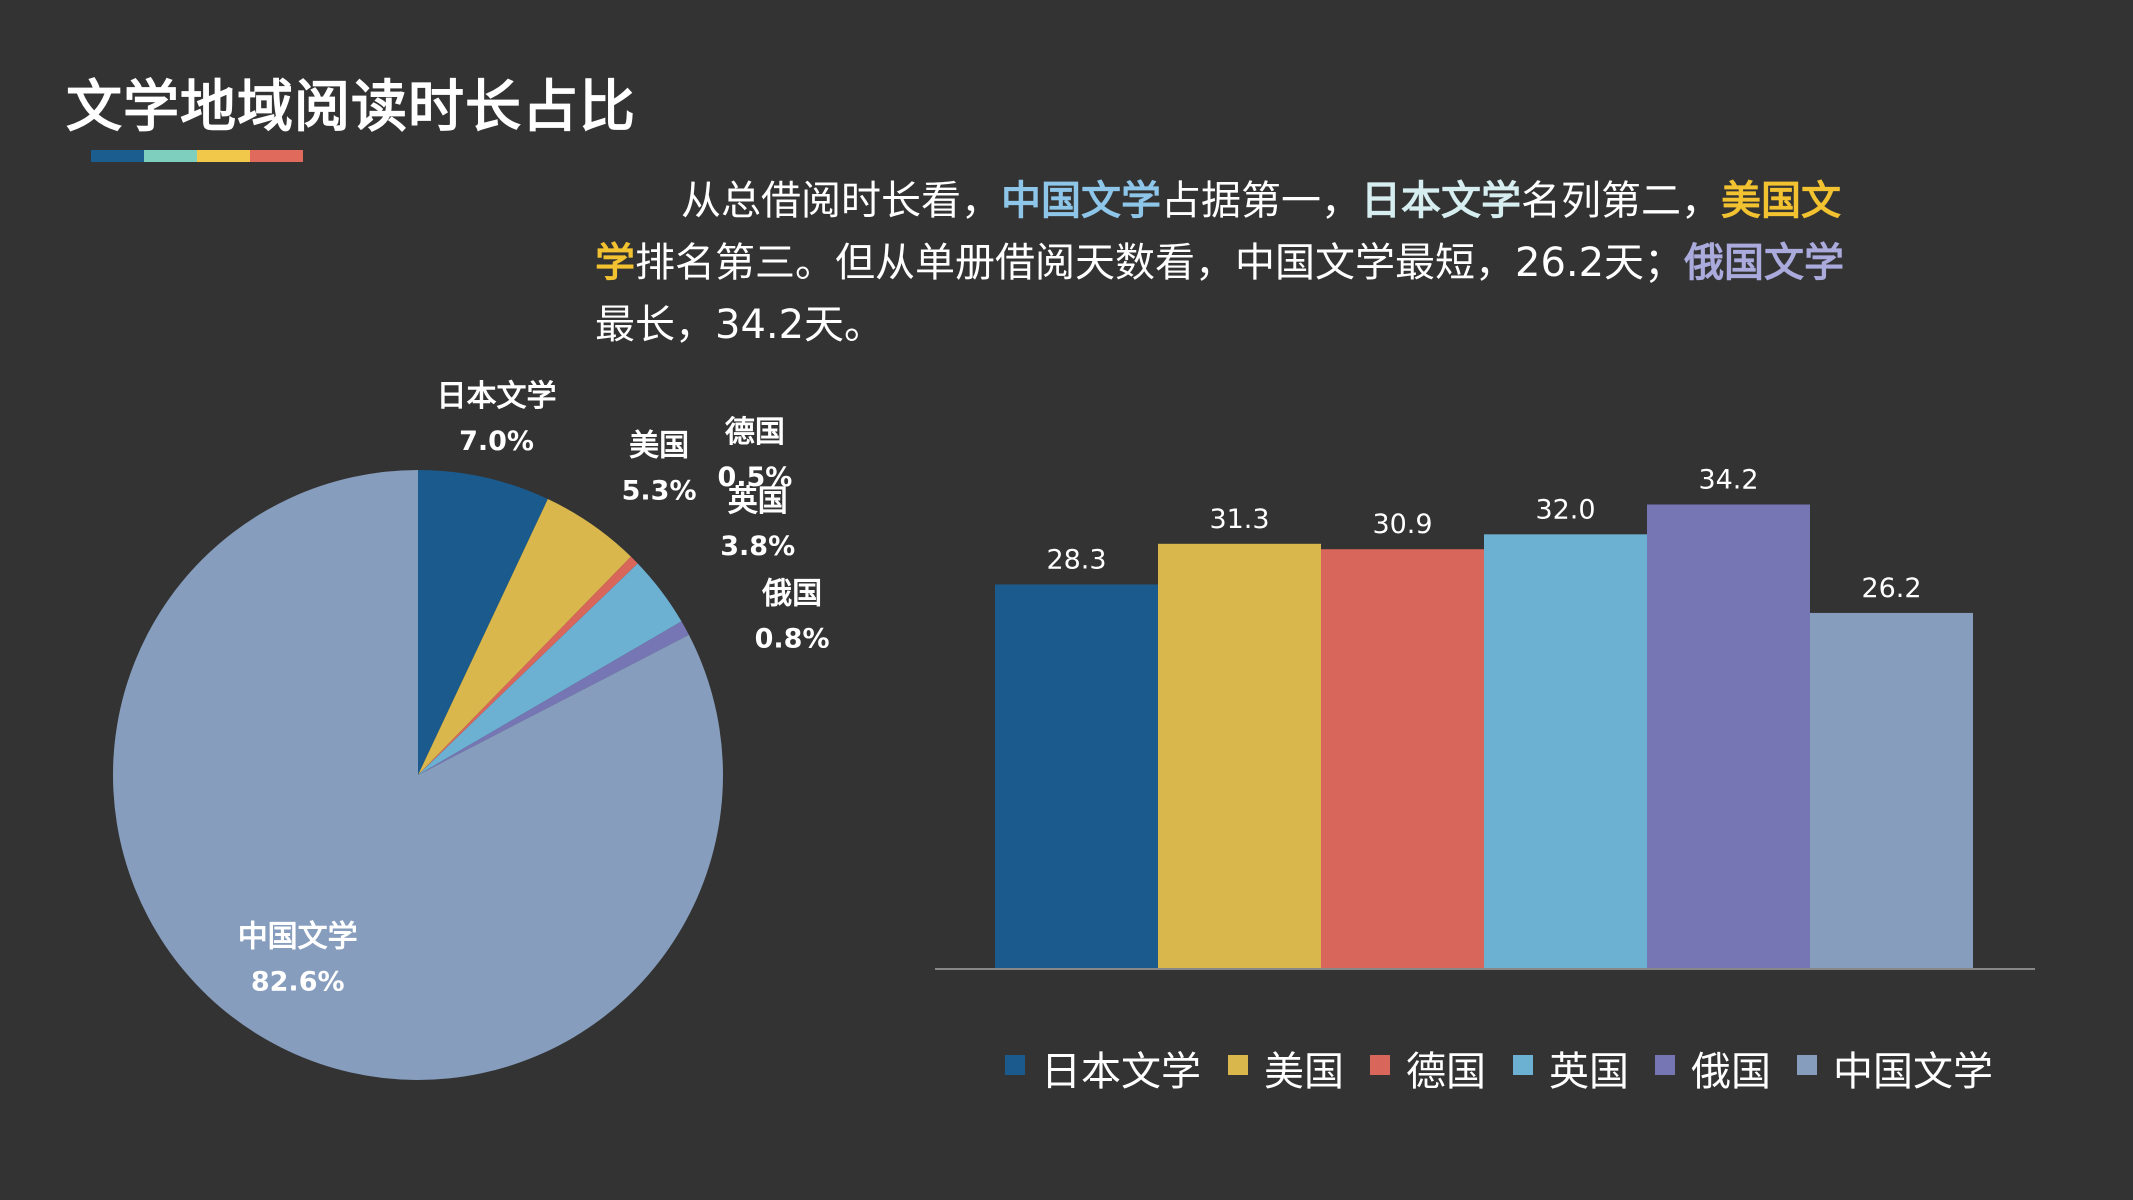 The height and width of the screenshot is (1200, 2133). What do you see at coordinates (659, 445) in the screenshot?
I see `pie-category-label: 美国` at bounding box center [659, 445].